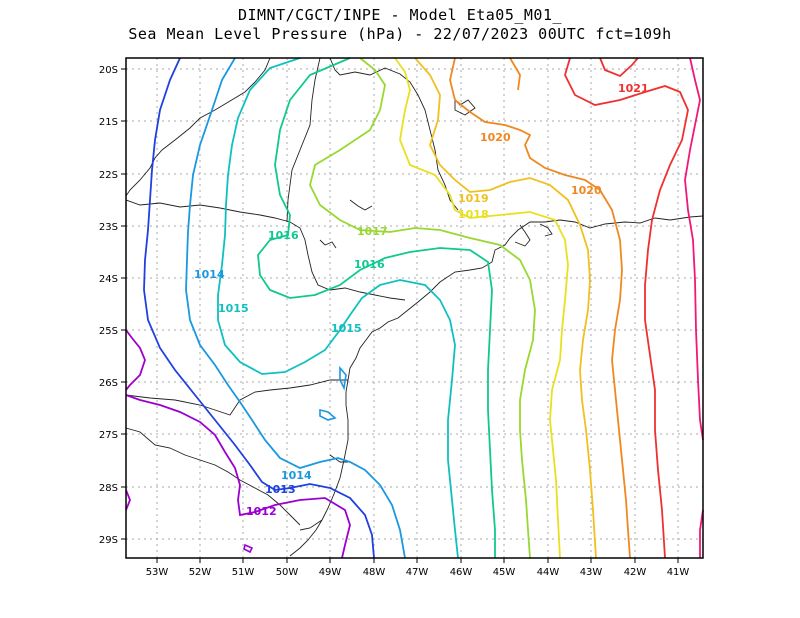 This screenshot has height=618, width=800. Describe the element at coordinates (633, 88) in the screenshot. I see `contour-label: 1021` at that location.